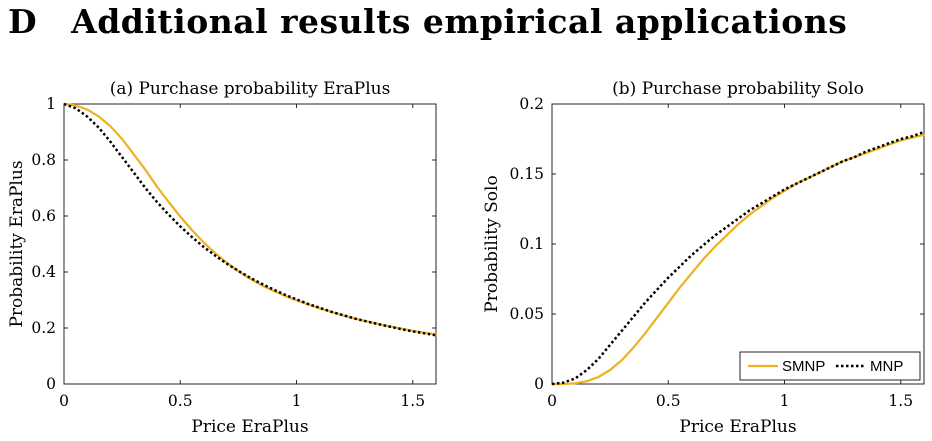 The height and width of the screenshot is (441, 932). What do you see at coordinates (250, 89) in the screenshot?
I see `chart-title: (a) Purchase probability EraPlus` at bounding box center [250, 89].